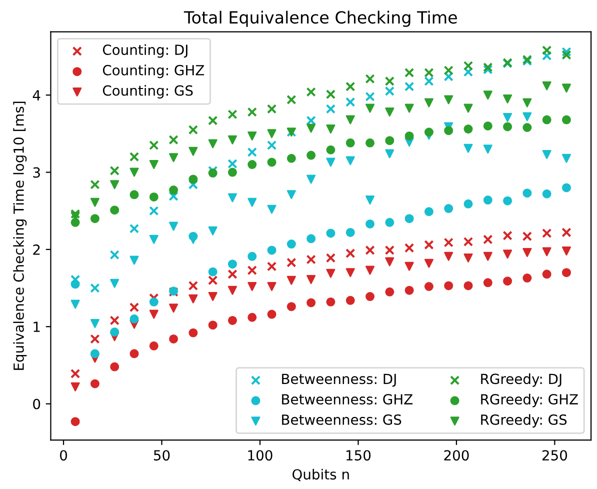 The image size is (597, 489). I want to click on legend-label: RGreedy: DJ, so click(521, 380).